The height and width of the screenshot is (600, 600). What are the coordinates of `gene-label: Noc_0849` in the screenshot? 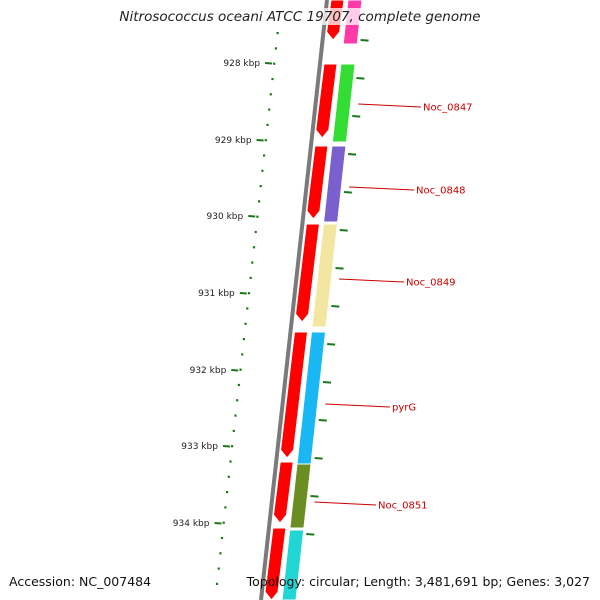 It's located at (431, 283).